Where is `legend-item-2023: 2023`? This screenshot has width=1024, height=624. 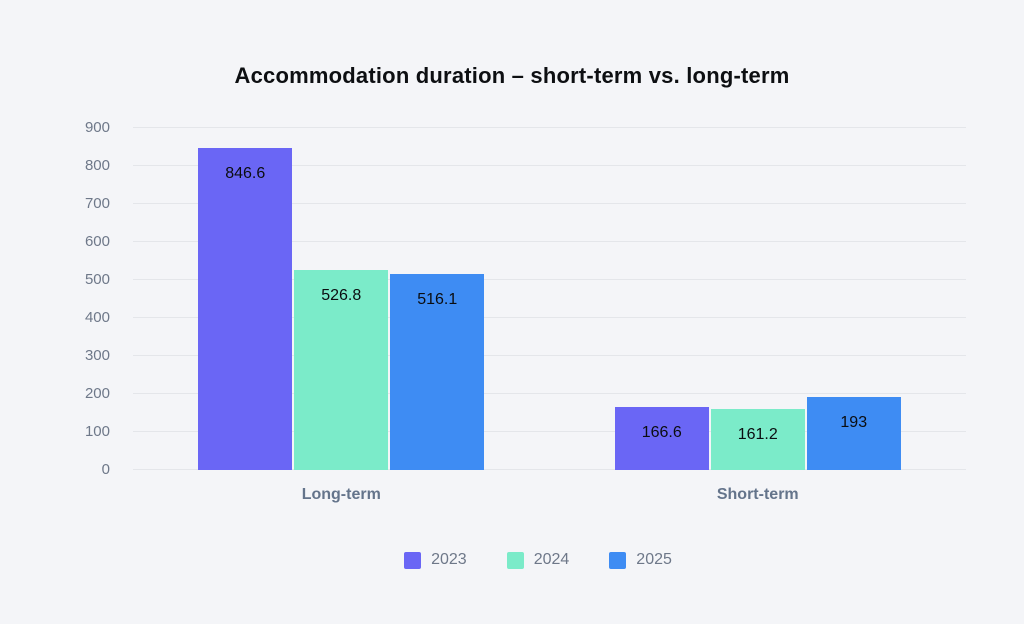 legend-item-2023: 2023 is located at coordinates (435, 560).